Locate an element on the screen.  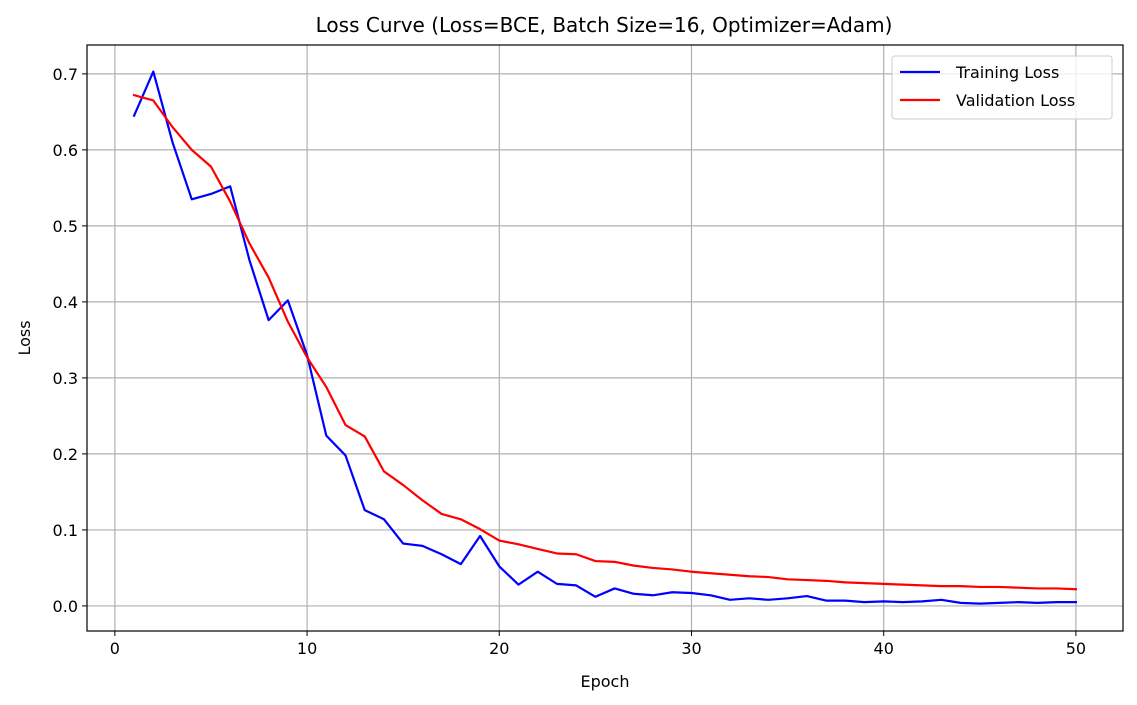
legend: Training Loss Validation Loss is located at coordinates (1002, 87).